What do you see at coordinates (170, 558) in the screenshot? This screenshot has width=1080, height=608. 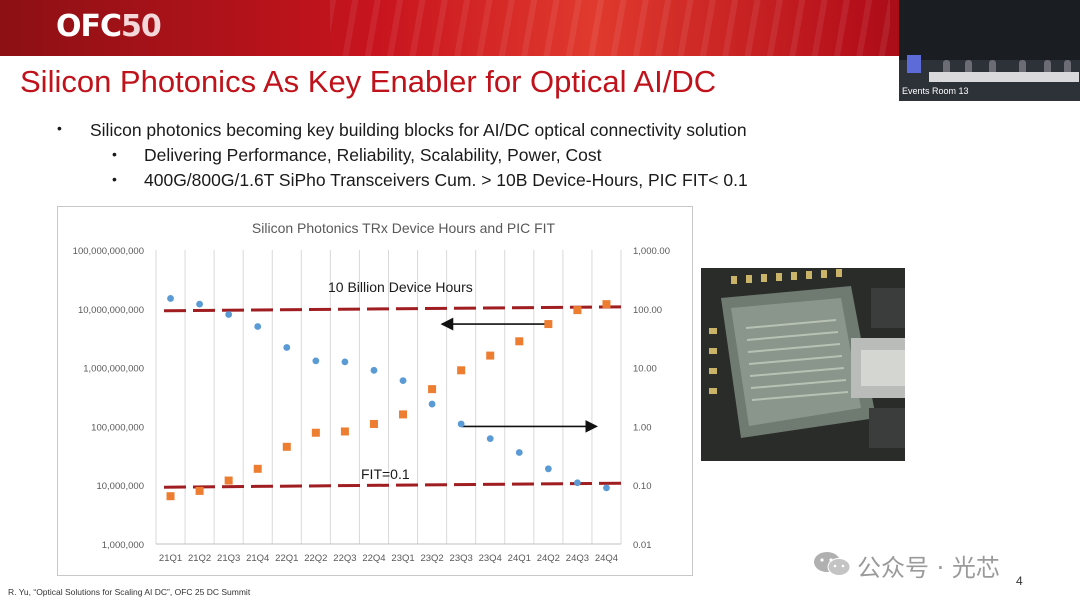 I see `x-tick-label: 21Q1` at bounding box center [170, 558].